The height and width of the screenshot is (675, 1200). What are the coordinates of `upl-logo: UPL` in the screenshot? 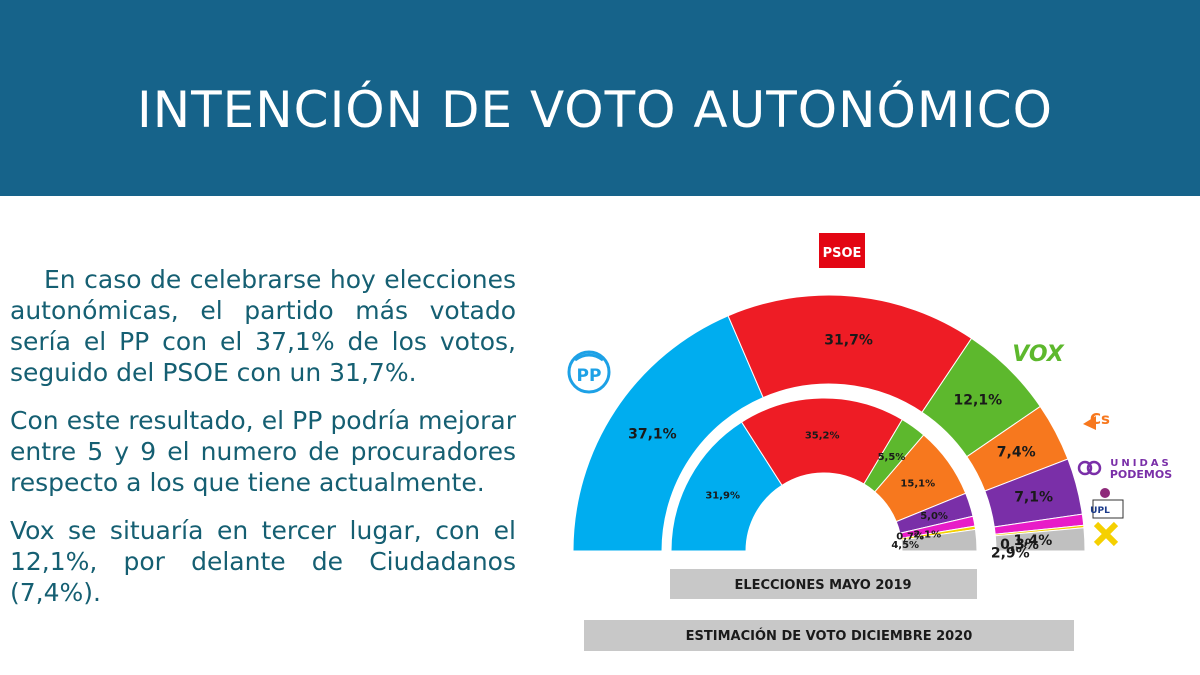 It's located at (1107, 503).